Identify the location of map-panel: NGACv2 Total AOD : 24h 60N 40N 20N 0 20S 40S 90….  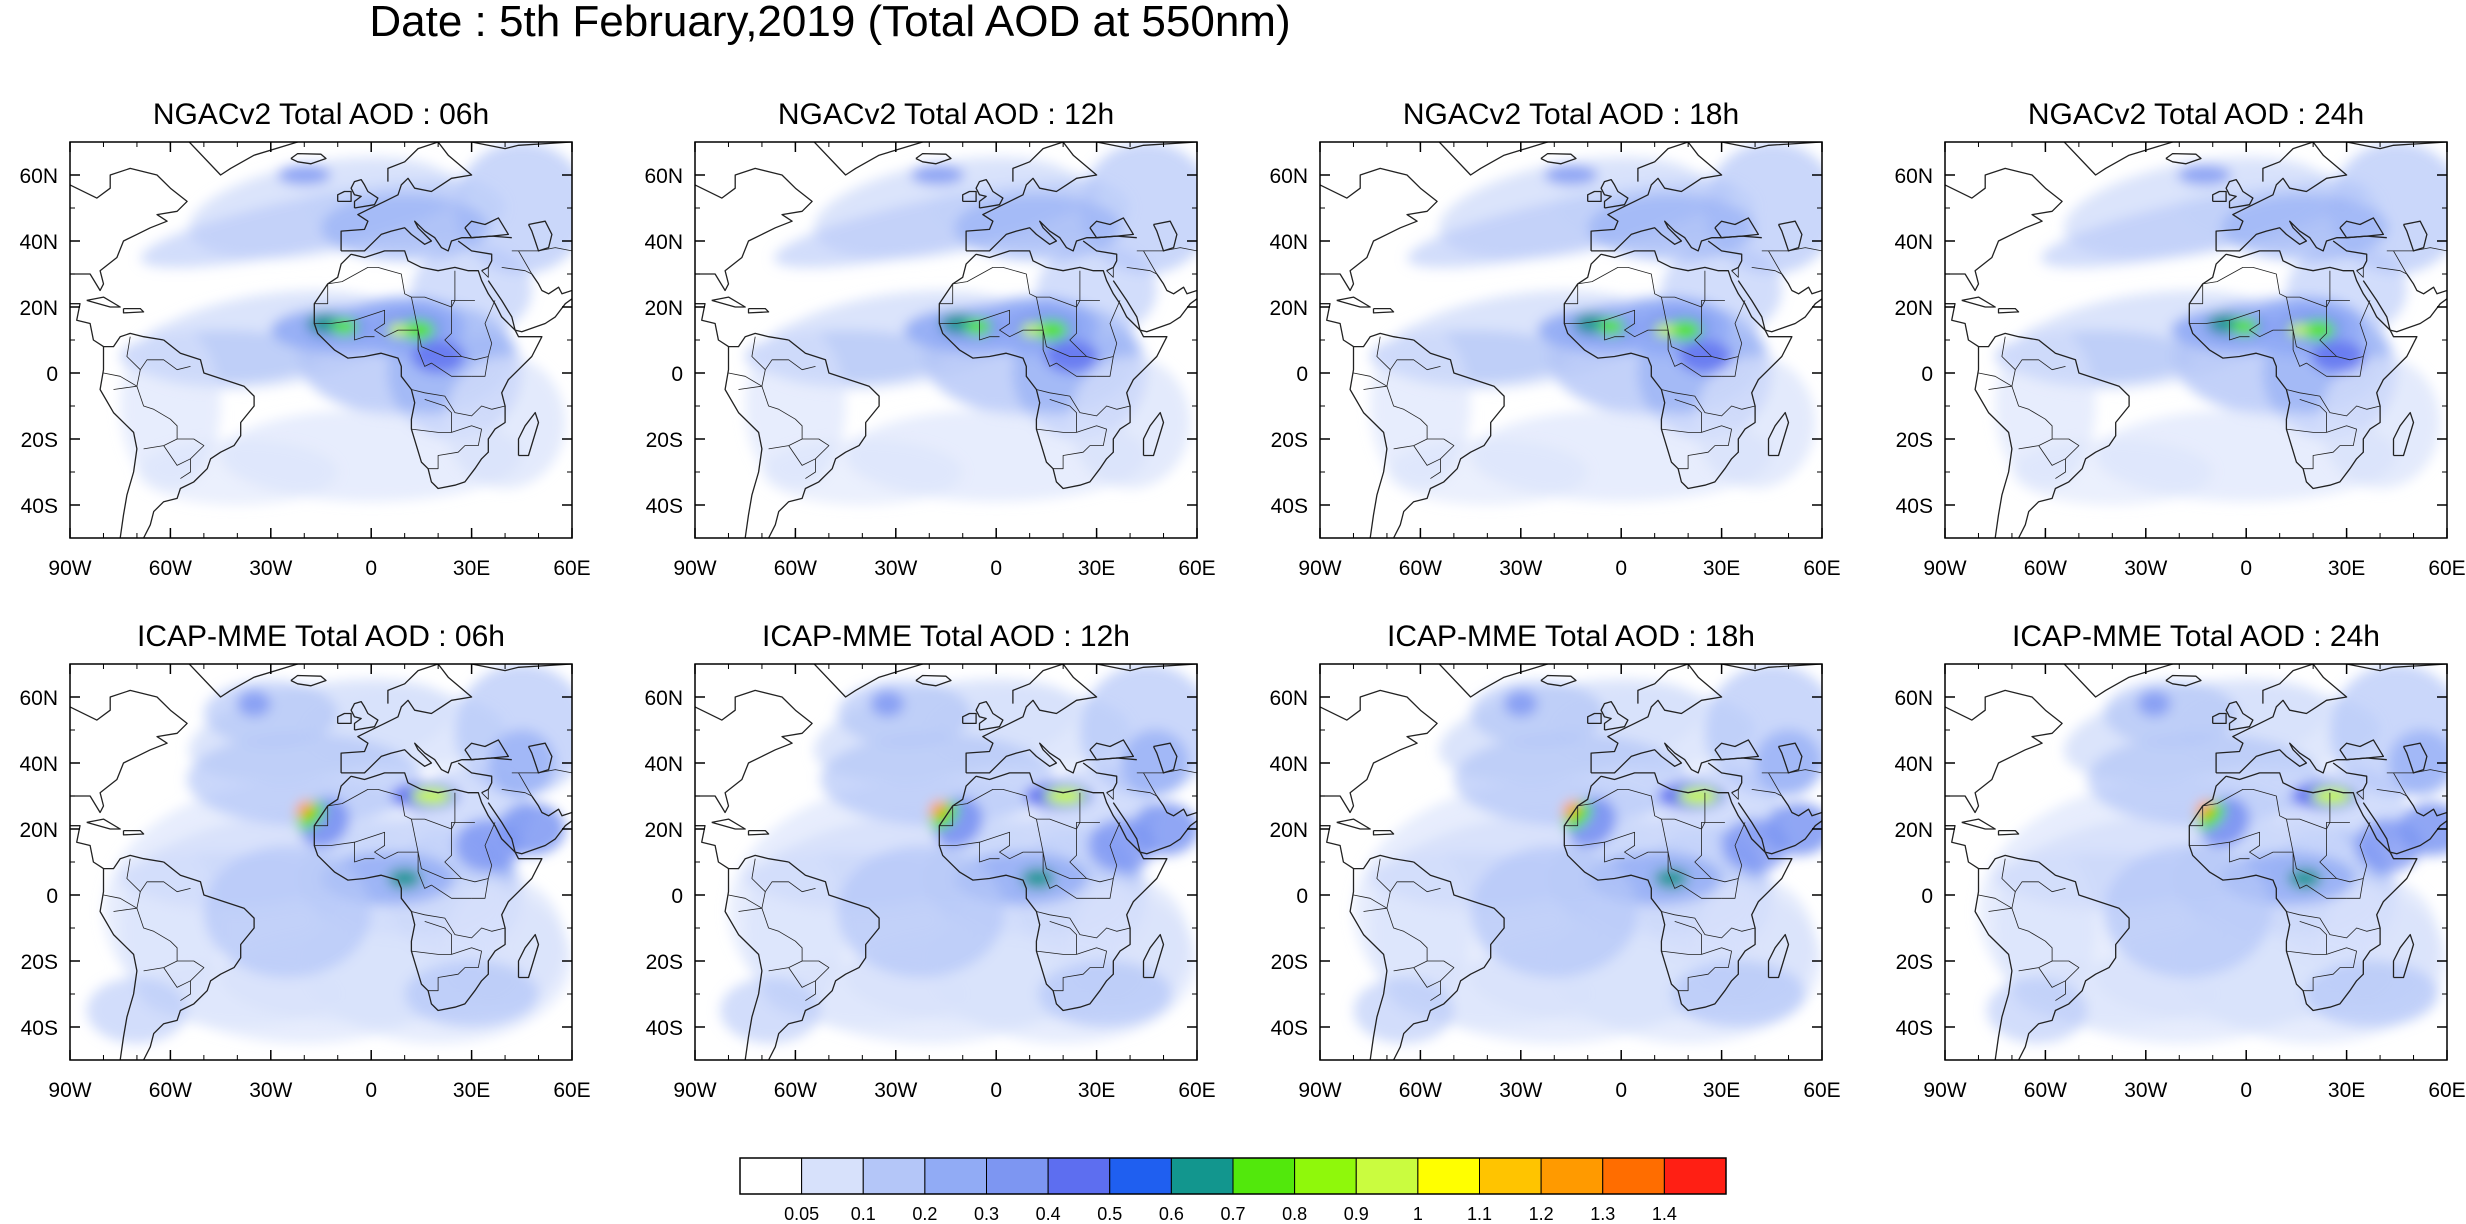
(2179, 339).